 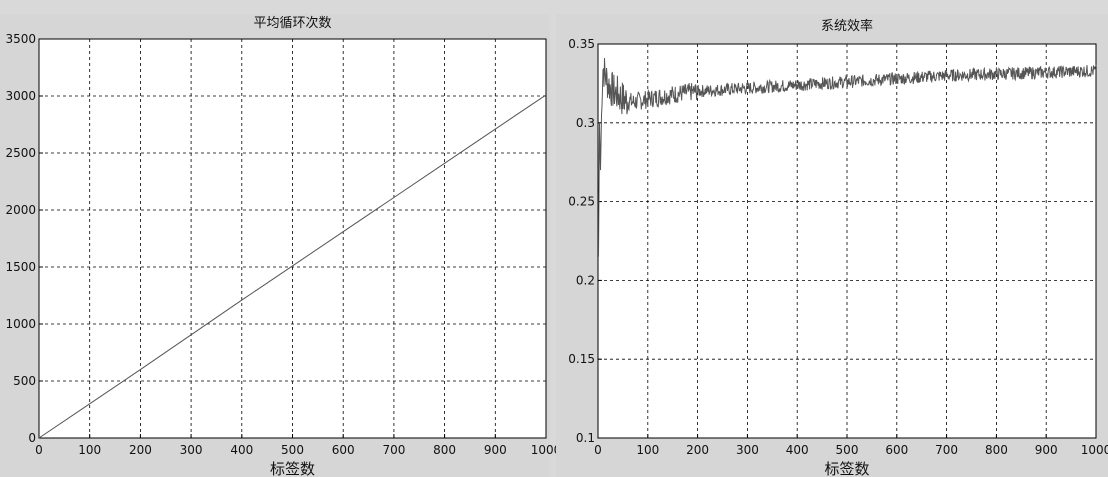 I want to click on y-tick-label: 0.2, so click(x=585, y=280).